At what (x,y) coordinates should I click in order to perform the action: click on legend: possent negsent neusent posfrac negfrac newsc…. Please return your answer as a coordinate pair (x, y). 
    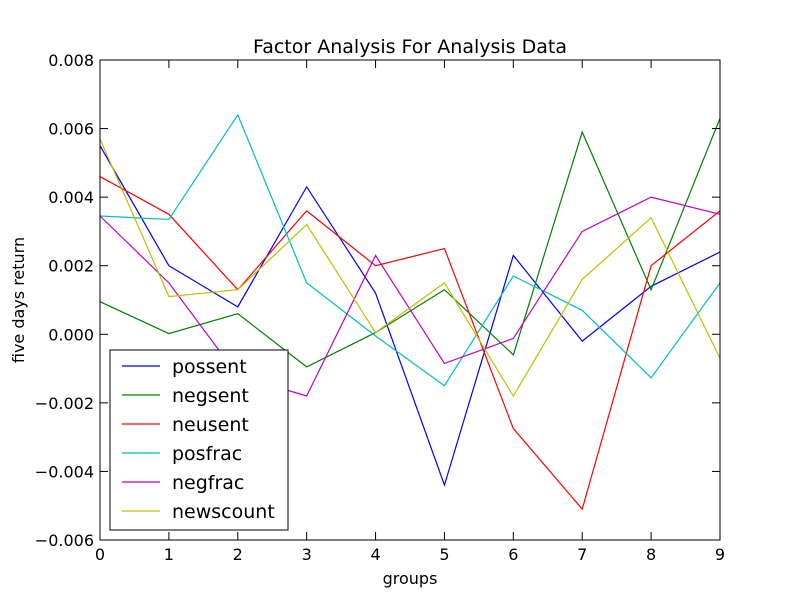
    Looking at the image, I should click on (199, 440).